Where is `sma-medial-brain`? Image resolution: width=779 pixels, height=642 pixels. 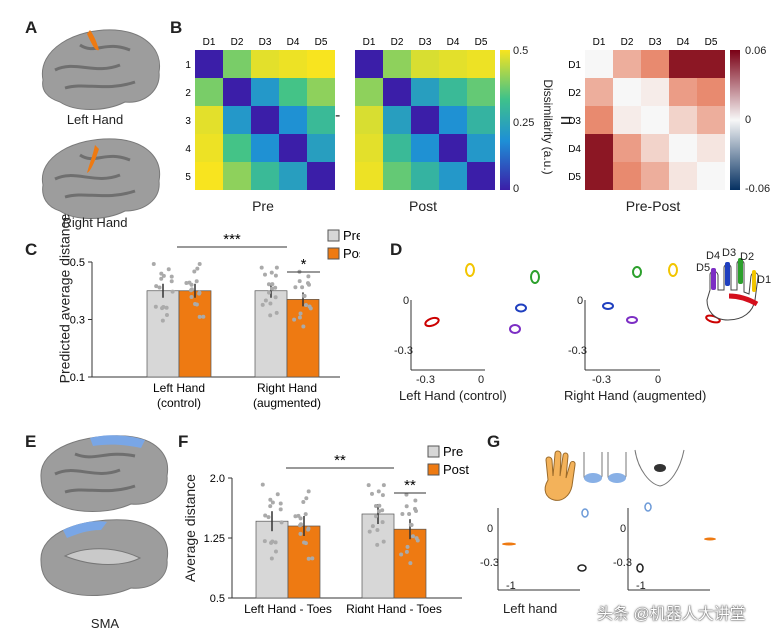
sma-medial-brain is located at coordinates (104, 557).